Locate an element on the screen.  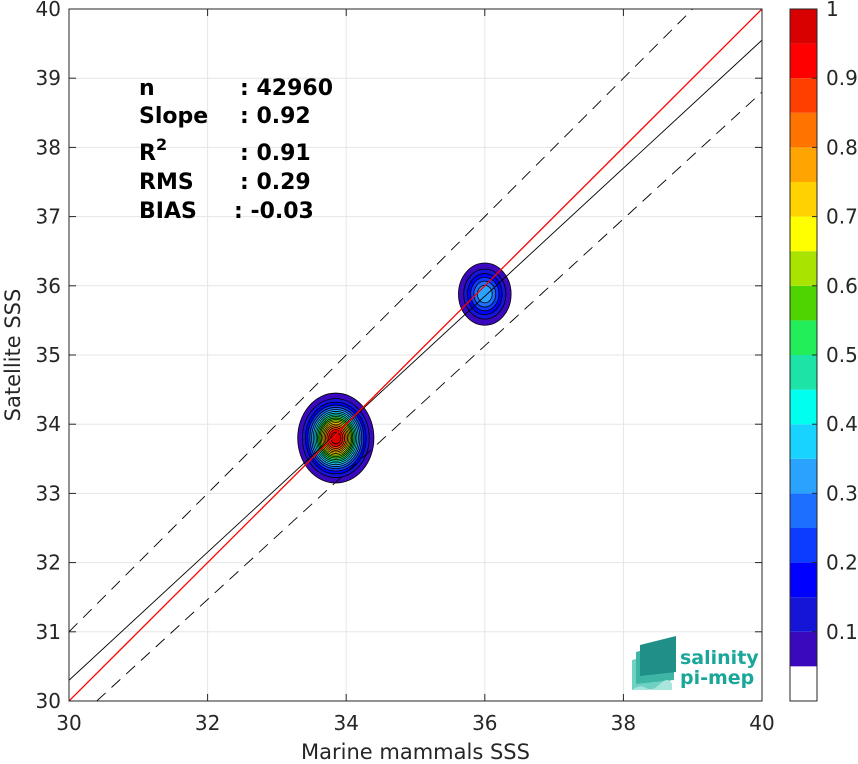
y-tick-label: 37 is located at coordinates (48, 217).